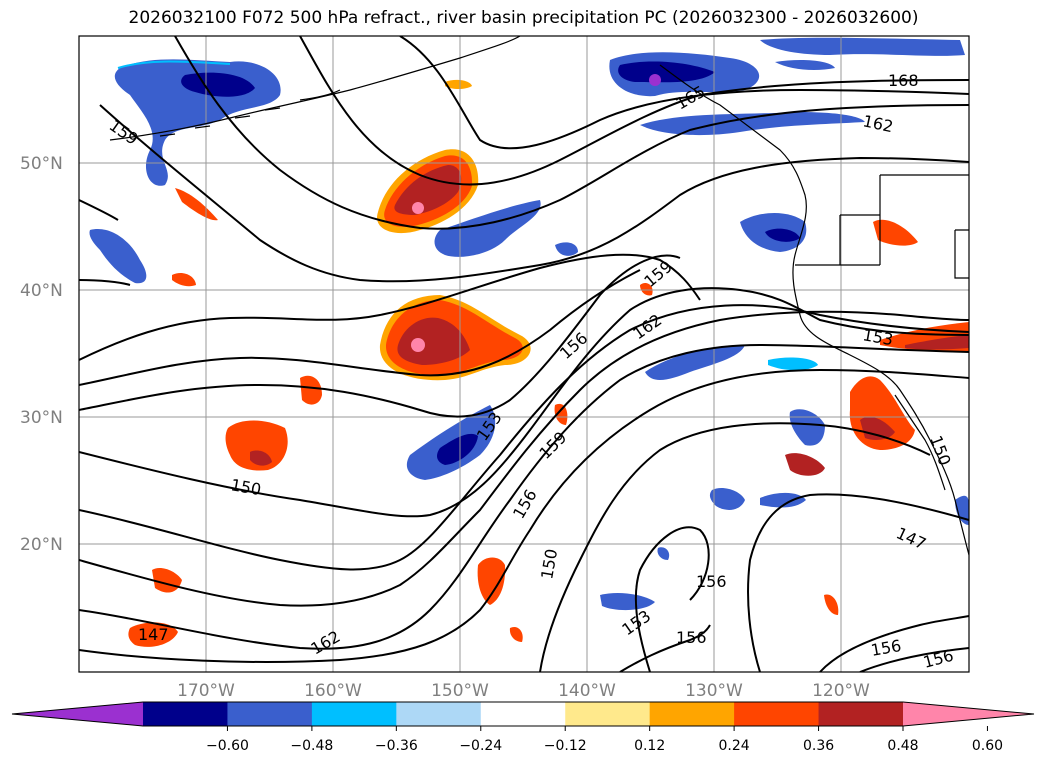 The width and height of the screenshot is (1047, 765). Describe the element at coordinates (250, 113) in the screenshot. I see `coastline-alaska-islands` at that location.